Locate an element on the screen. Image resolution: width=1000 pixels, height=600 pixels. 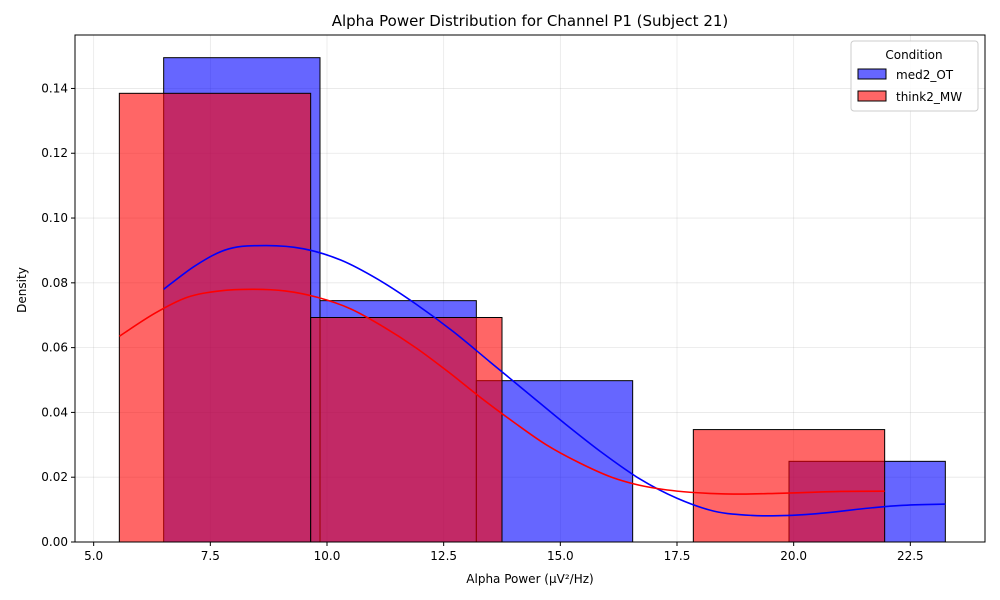
x-tick-label: 15.0 is located at coordinates (560, 556).